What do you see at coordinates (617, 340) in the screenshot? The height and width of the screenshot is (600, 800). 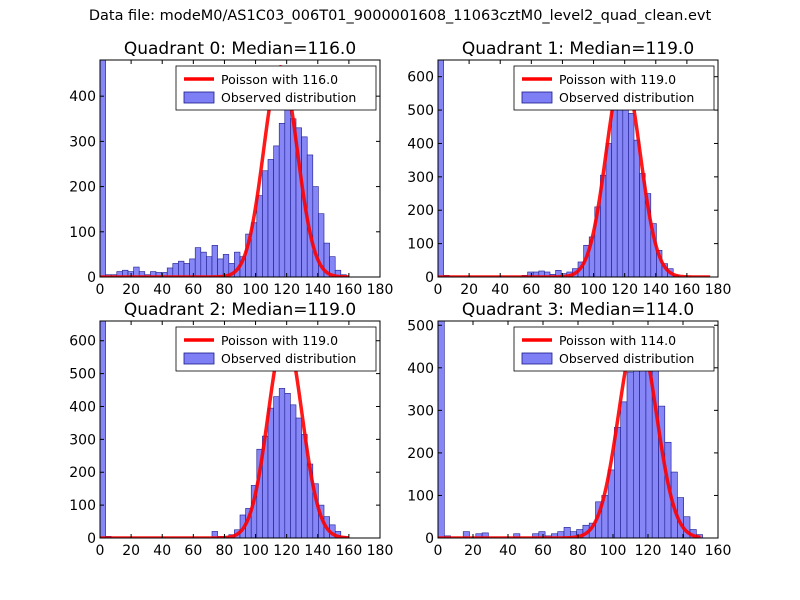 I see `legend-label-poisson: Poisson with 114.0` at bounding box center [617, 340].